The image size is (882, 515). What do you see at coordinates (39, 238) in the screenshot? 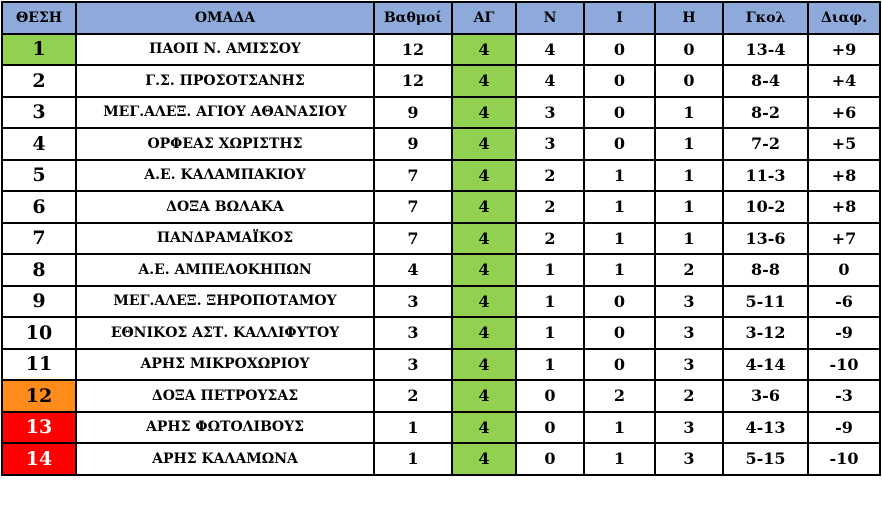
I see `position-cell: 7` at bounding box center [39, 238].